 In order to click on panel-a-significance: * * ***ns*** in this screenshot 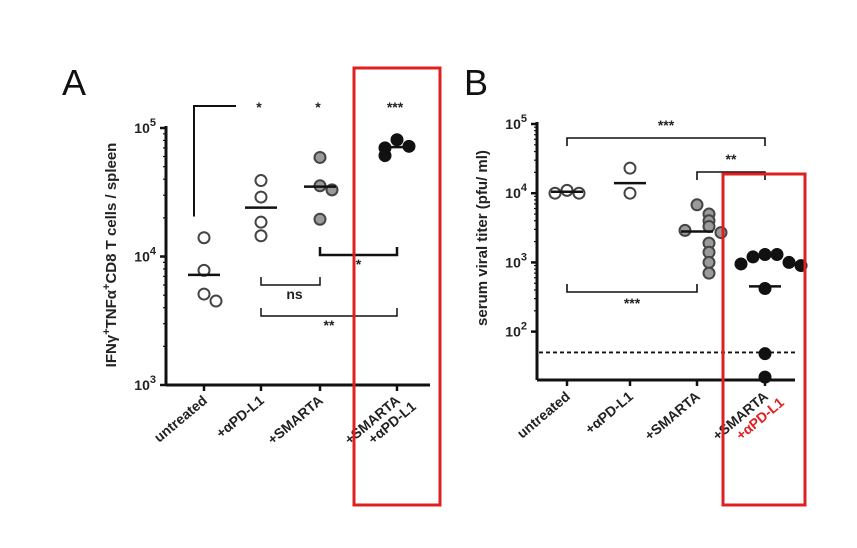, I will do `click(298, 216)`.